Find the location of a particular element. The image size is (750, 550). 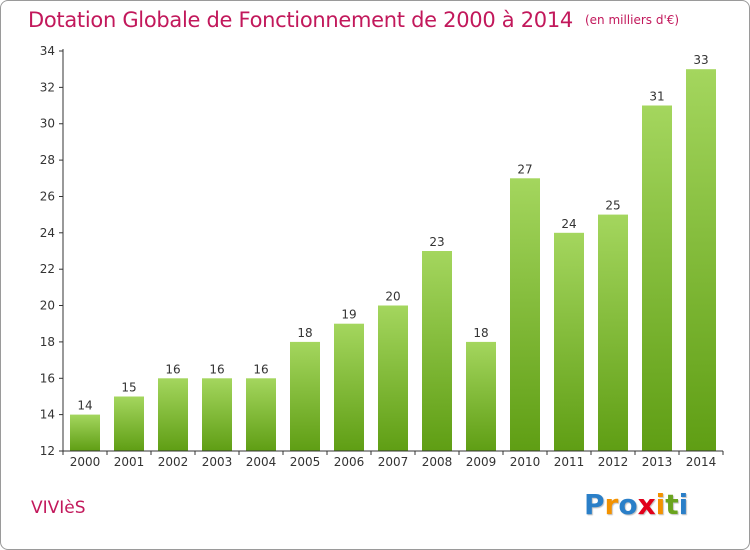

data-label-2003: 16 is located at coordinates (216, 369).